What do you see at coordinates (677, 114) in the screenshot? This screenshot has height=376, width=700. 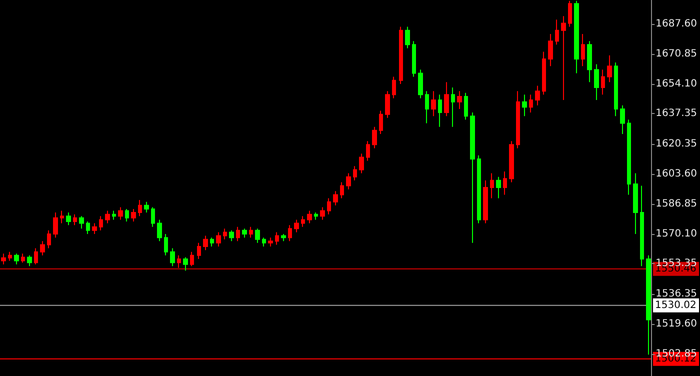 I see `y-tick-label: 1637.35` at bounding box center [677, 114].